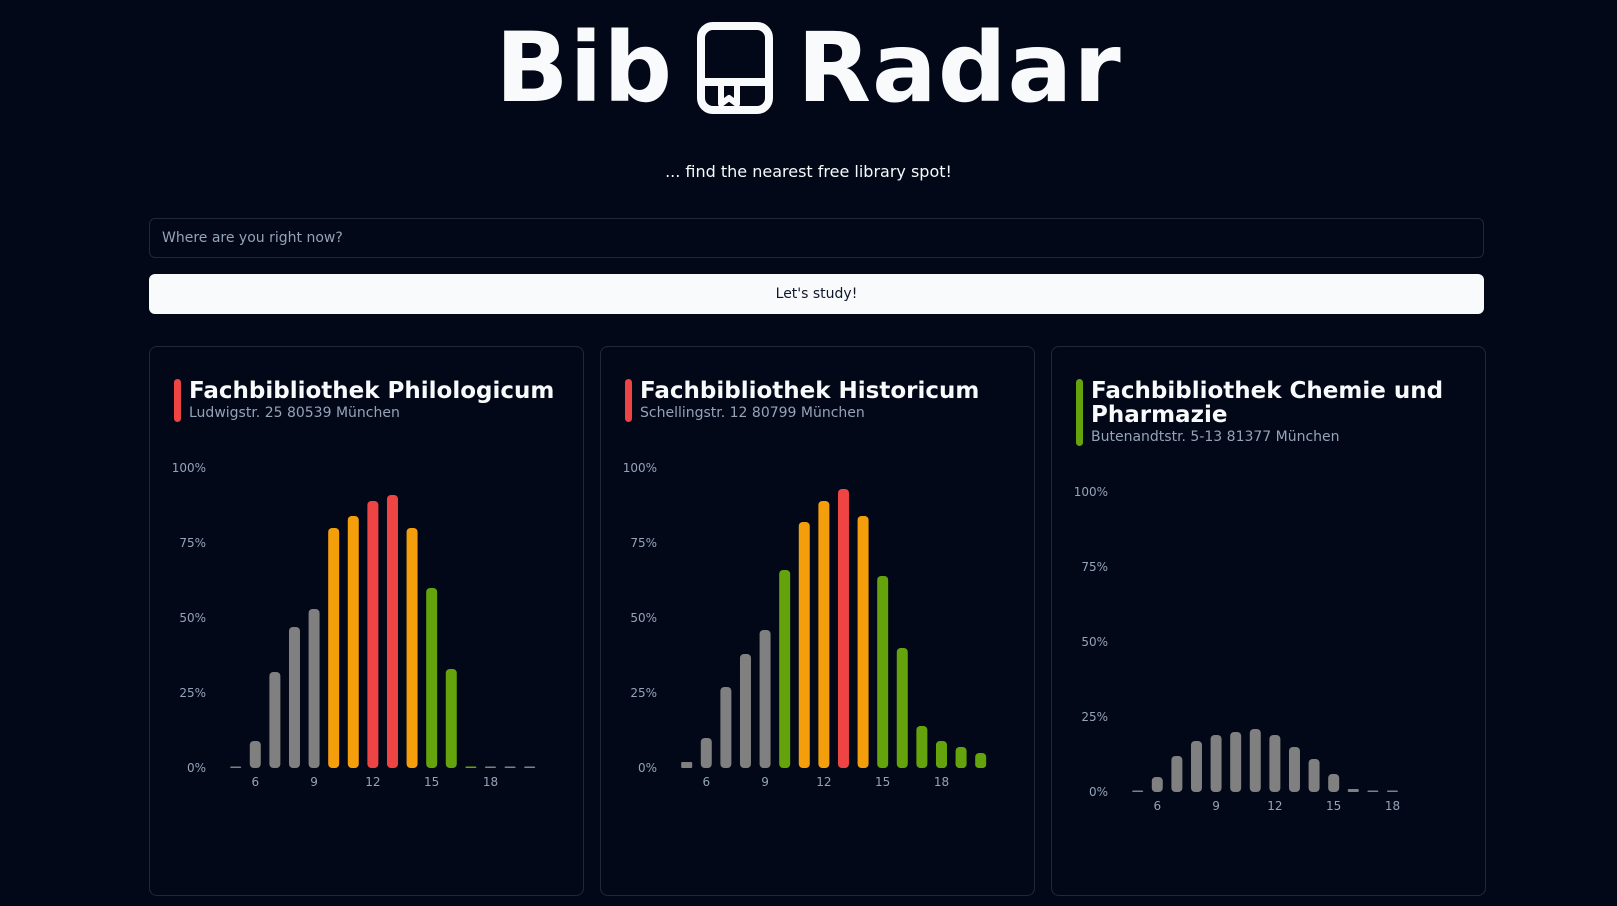  I want to click on library-address: Ludwigstr. 25 80539 München, so click(294, 413).